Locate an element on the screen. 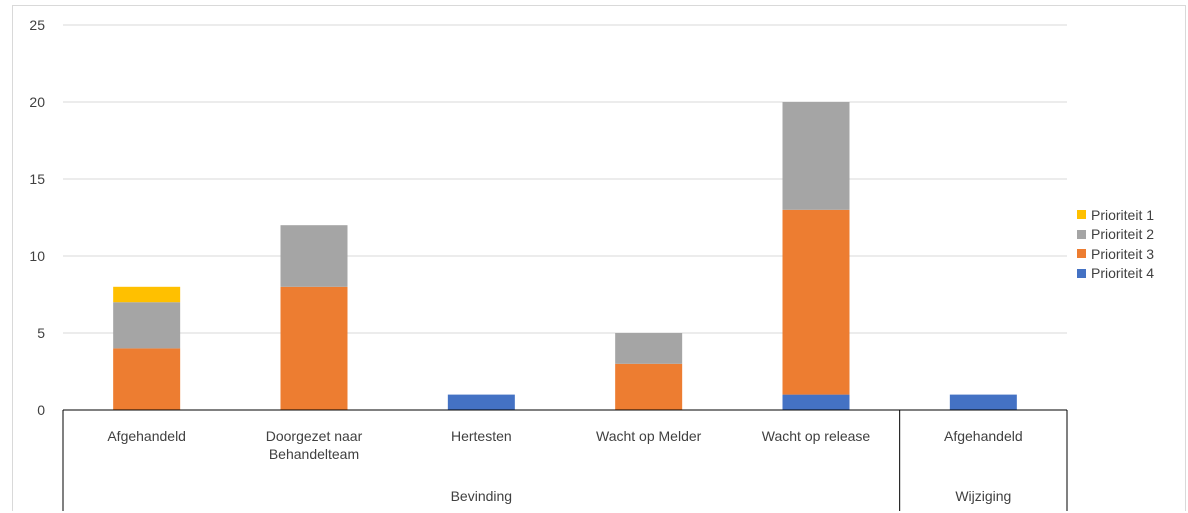 Image resolution: width=1188 pixels, height=513 pixels. legend-item: Prioriteit 3 is located at coordinates (1115, 254).